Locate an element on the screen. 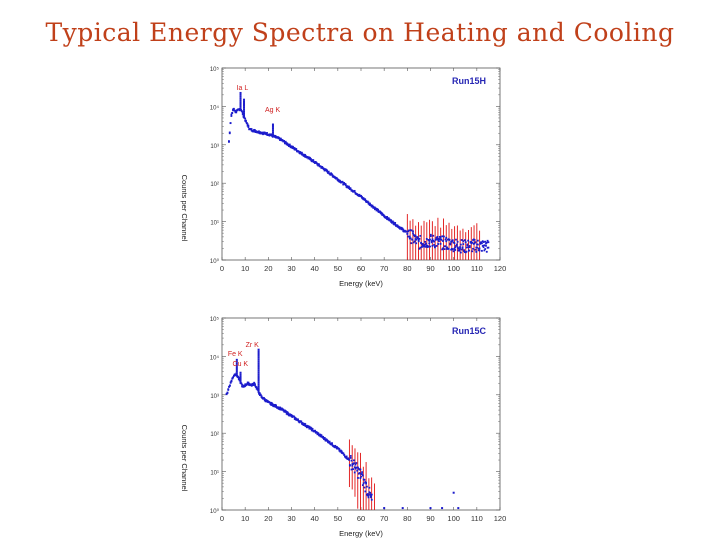  y-tick-label: 10⁵ is located at coordinates (215, 69).